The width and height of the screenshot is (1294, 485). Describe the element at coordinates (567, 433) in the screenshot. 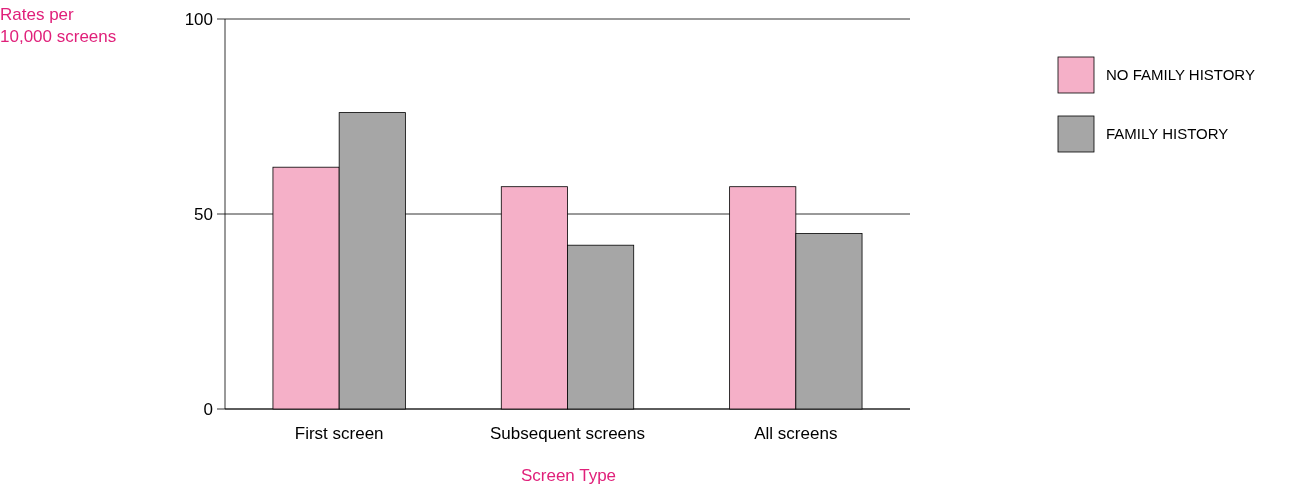

I see `x-tick-label: Subsequent screens` at that location.